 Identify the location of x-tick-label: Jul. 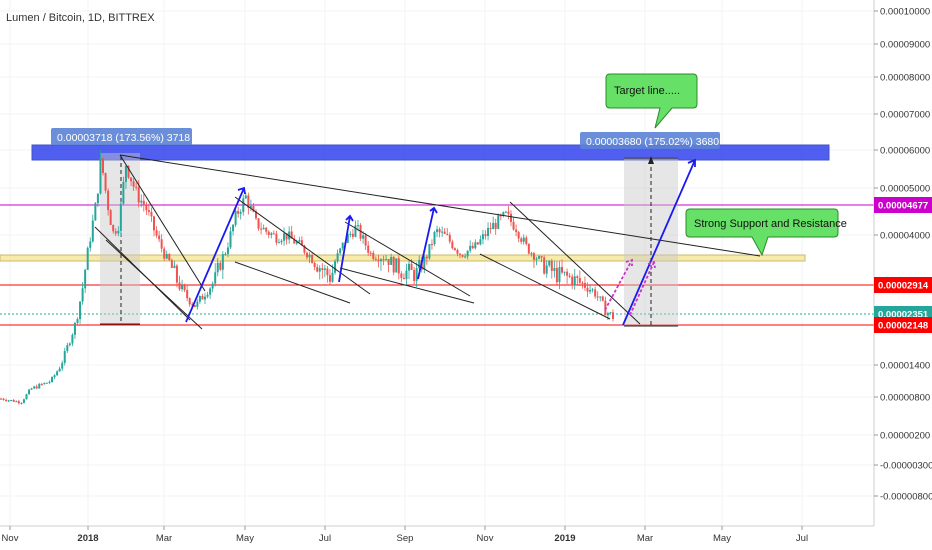
(802, 538).